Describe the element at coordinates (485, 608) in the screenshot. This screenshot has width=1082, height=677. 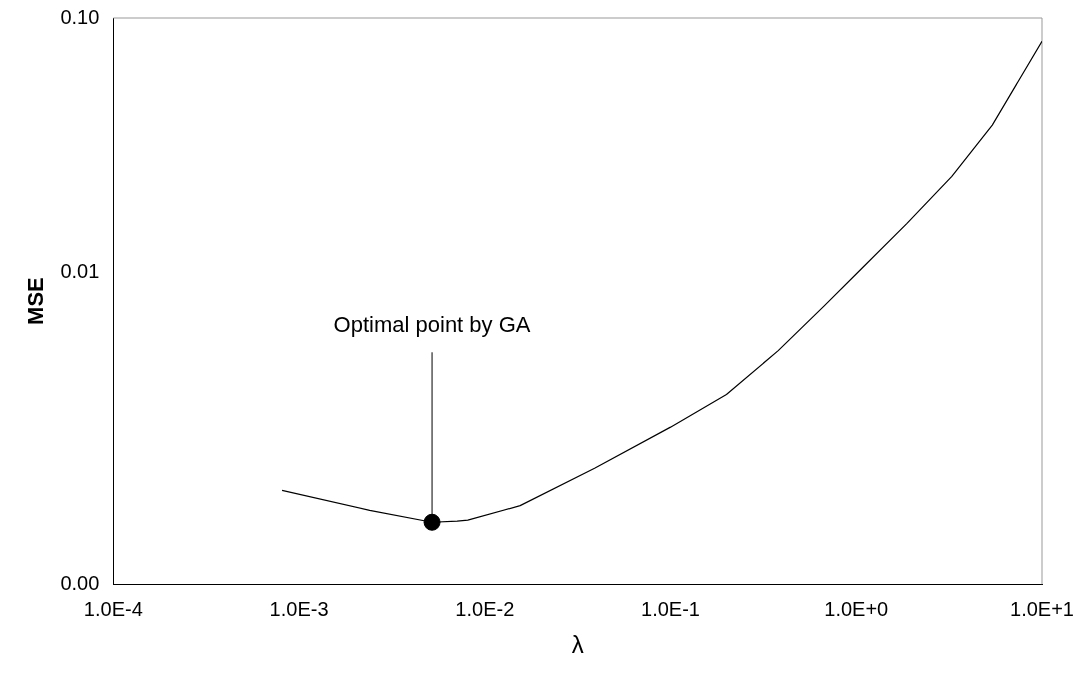
I see `x-tick-label: 1.0E-2` at that location.